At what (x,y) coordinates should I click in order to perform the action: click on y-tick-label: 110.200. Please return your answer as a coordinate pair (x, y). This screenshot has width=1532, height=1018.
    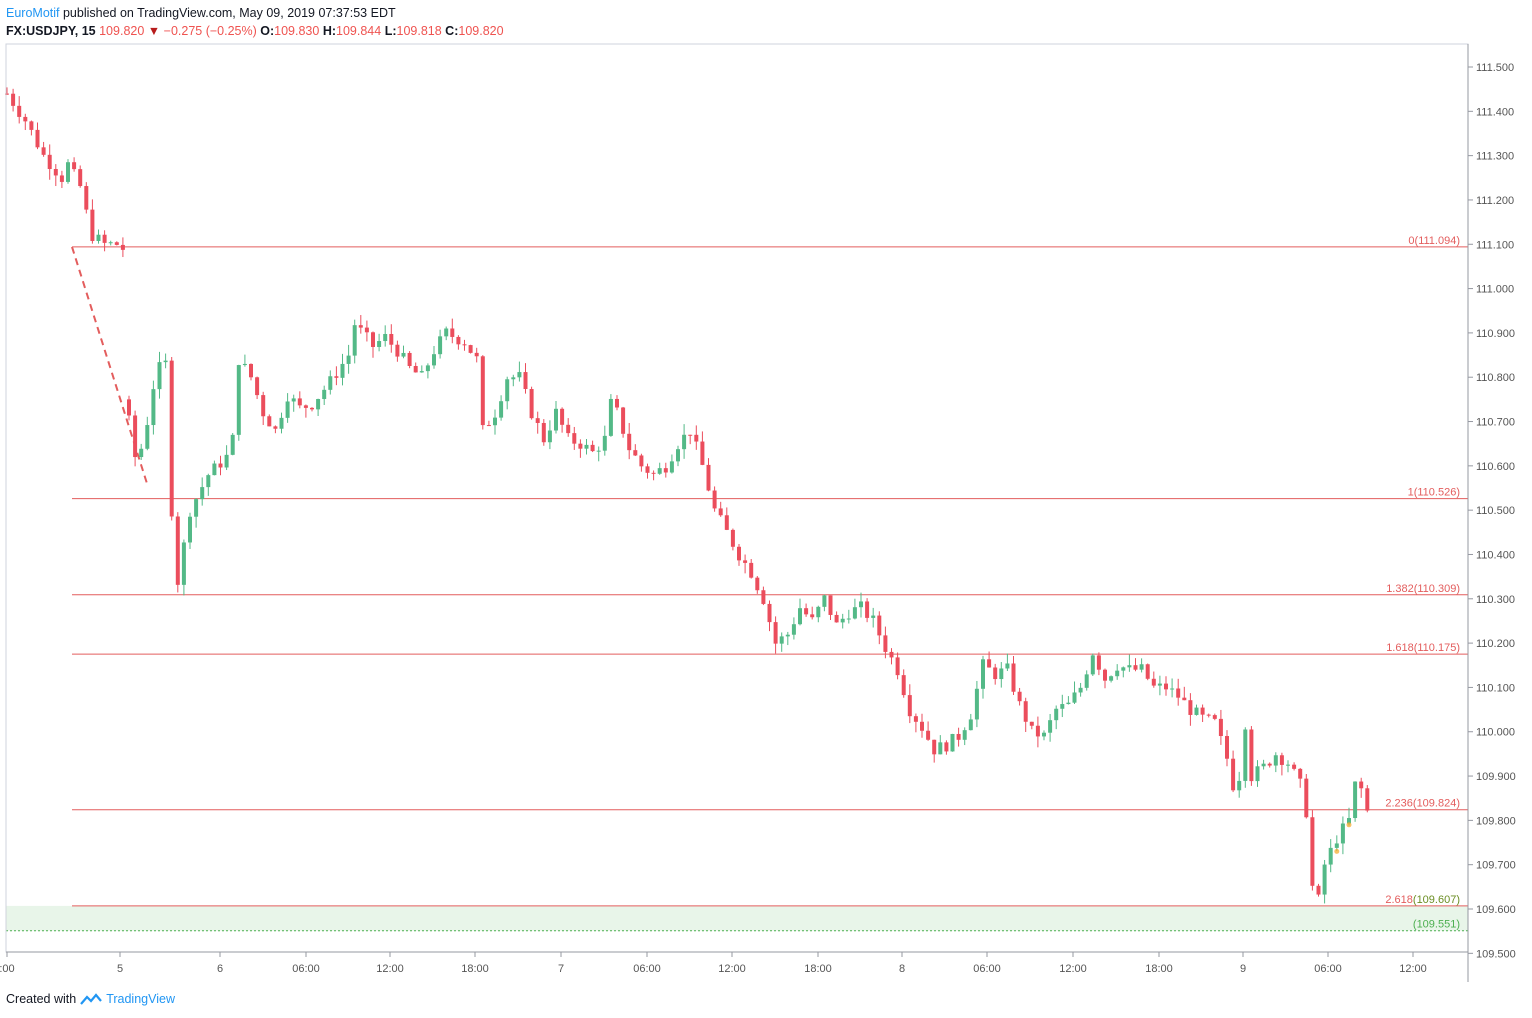
    Looking at the image, I should click on (1495, 644).